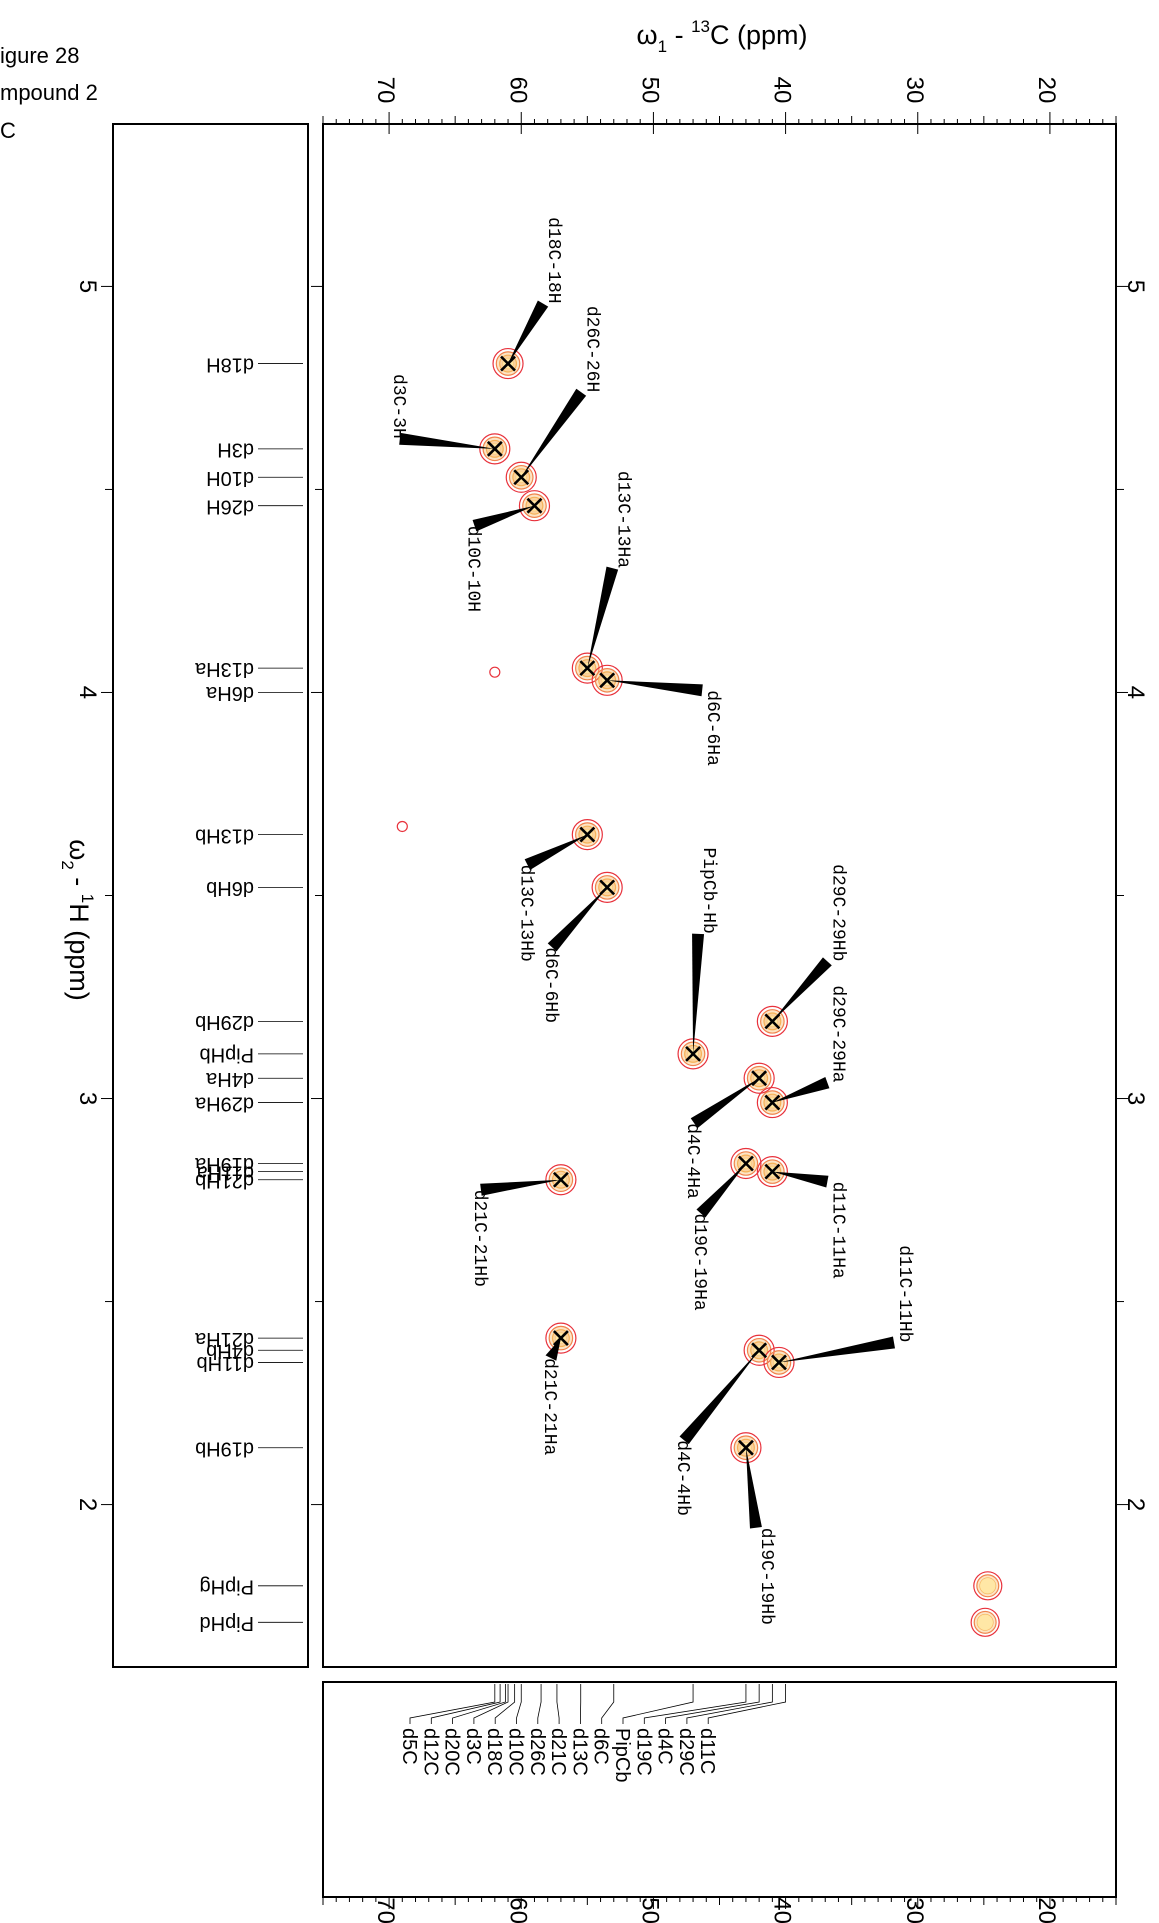  What do you see at coordinates (549, 1406) in the screenshot?
I see `peak-label: d21C-21Ha` at bounding box center [549, 1406].